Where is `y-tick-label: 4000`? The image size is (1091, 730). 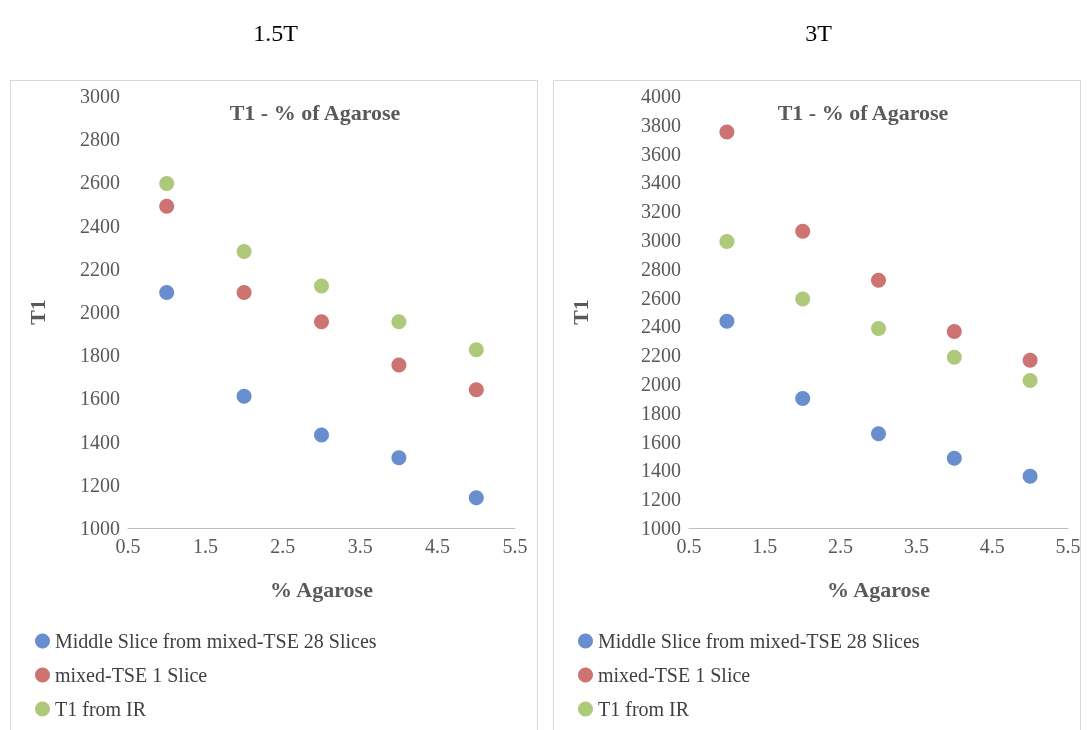 y-tick-label: 4000 is located at coordinates (660, 96).